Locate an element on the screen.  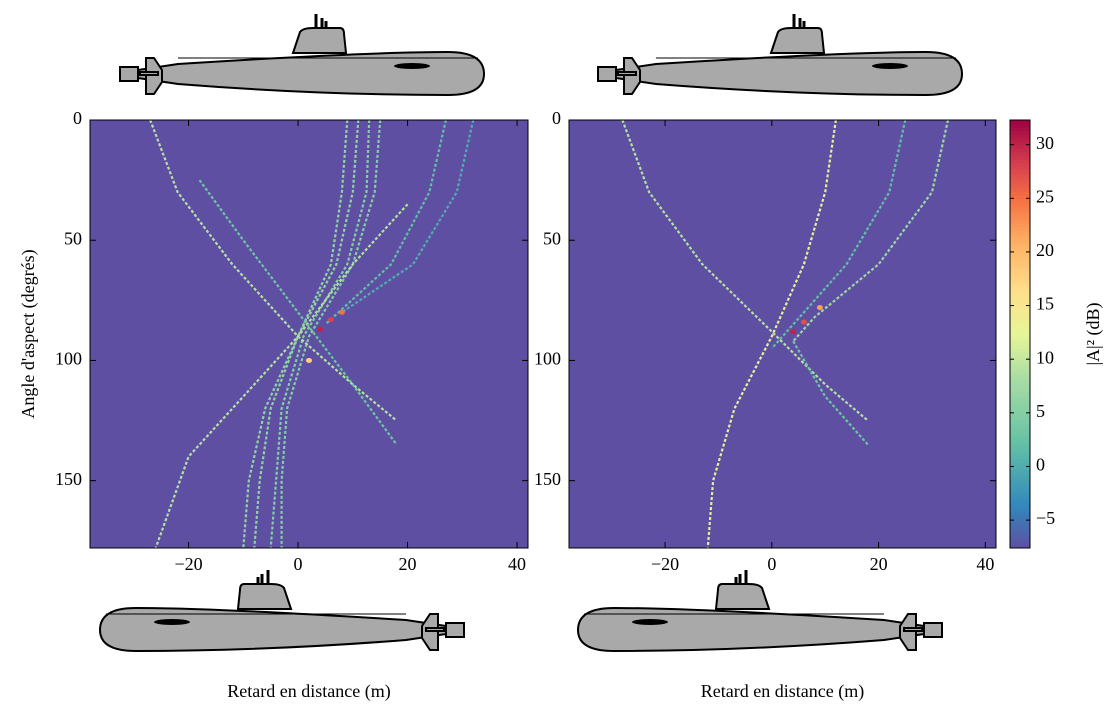
x-axis-label: Retard en distance (m) is located at coordinates (308, 691).